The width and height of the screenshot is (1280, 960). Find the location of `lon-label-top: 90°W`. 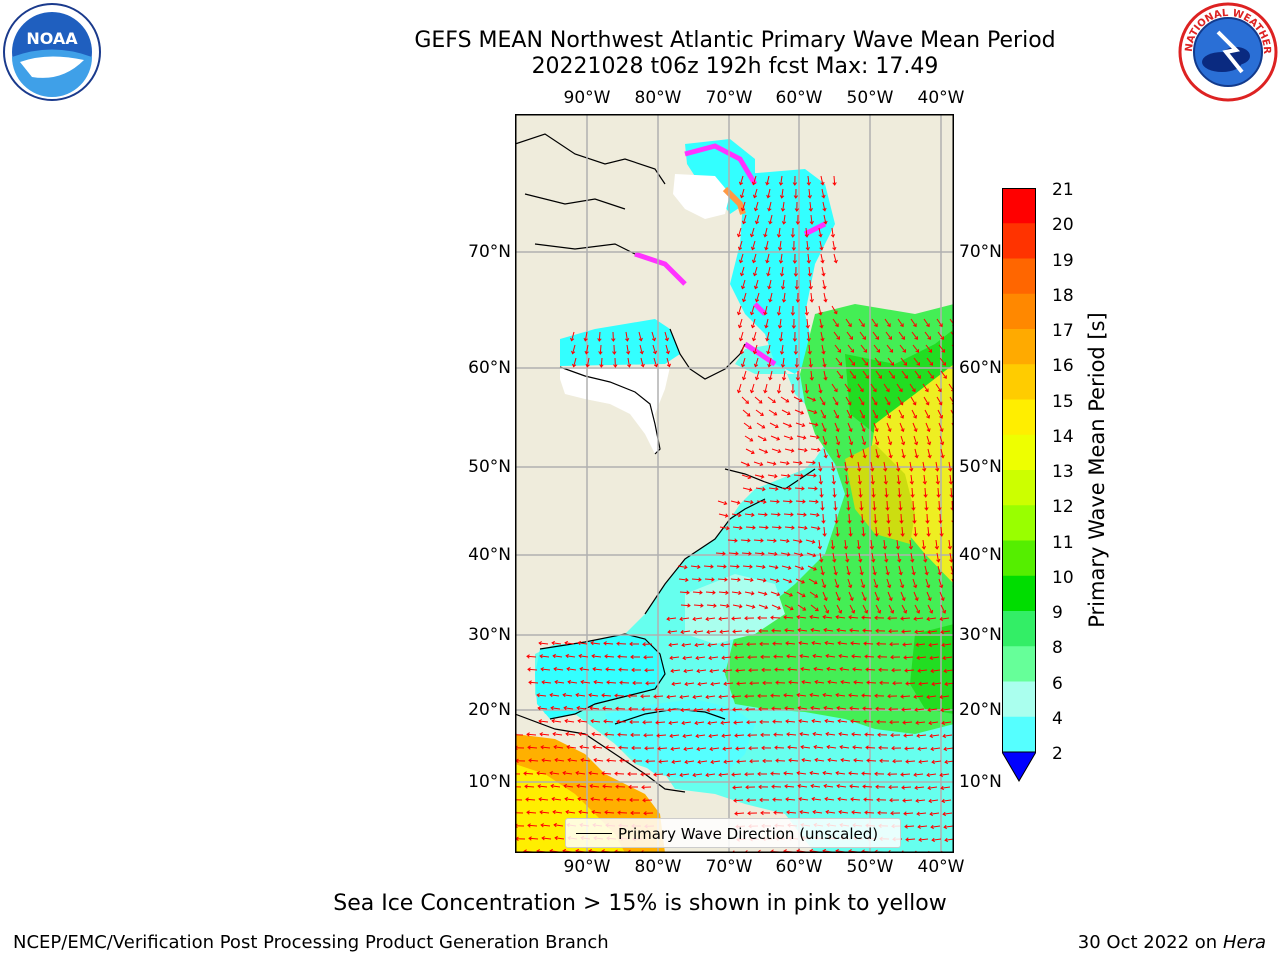

lon-label-top: 90°W is located at coordinates (587, 98).